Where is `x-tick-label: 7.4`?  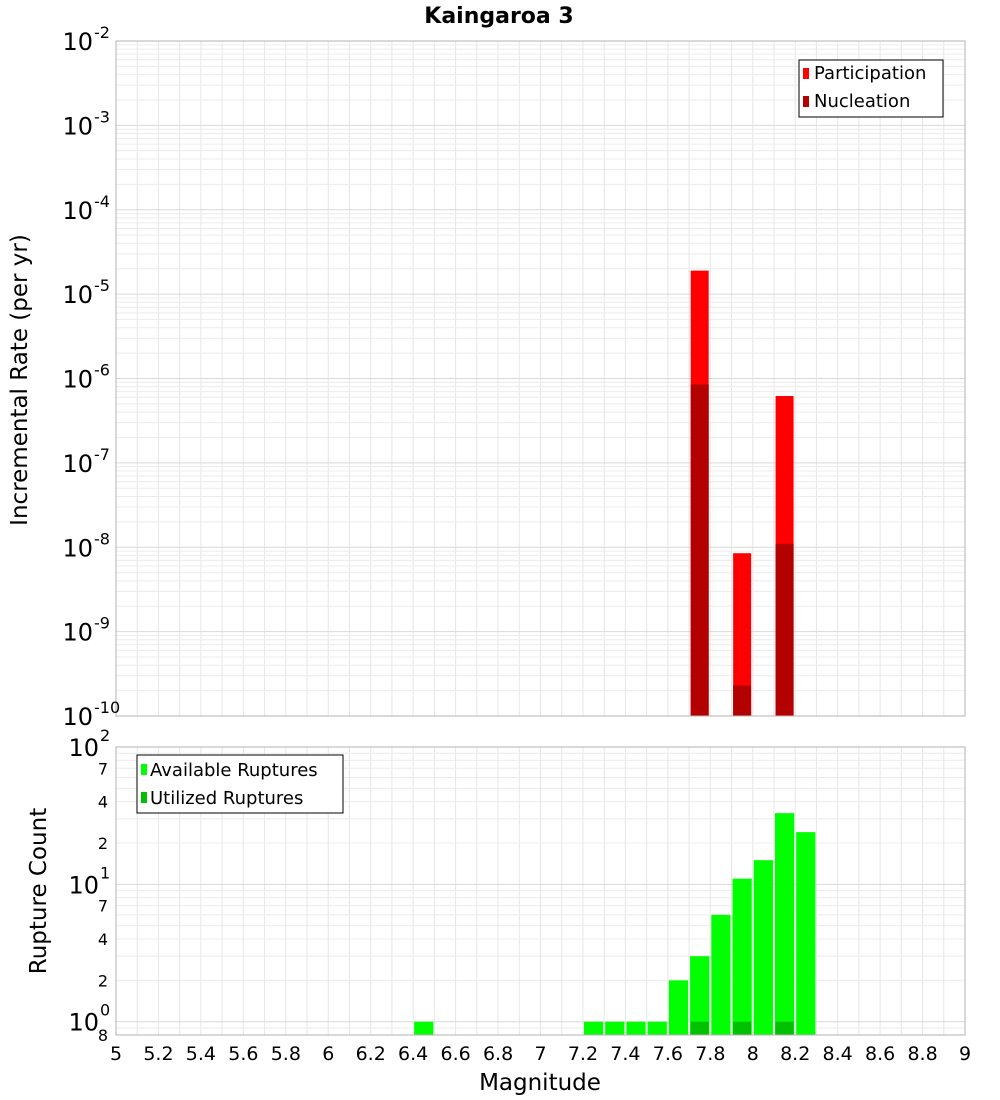 x-tick-label: 7.4 is located at coordinates (625, 1054).